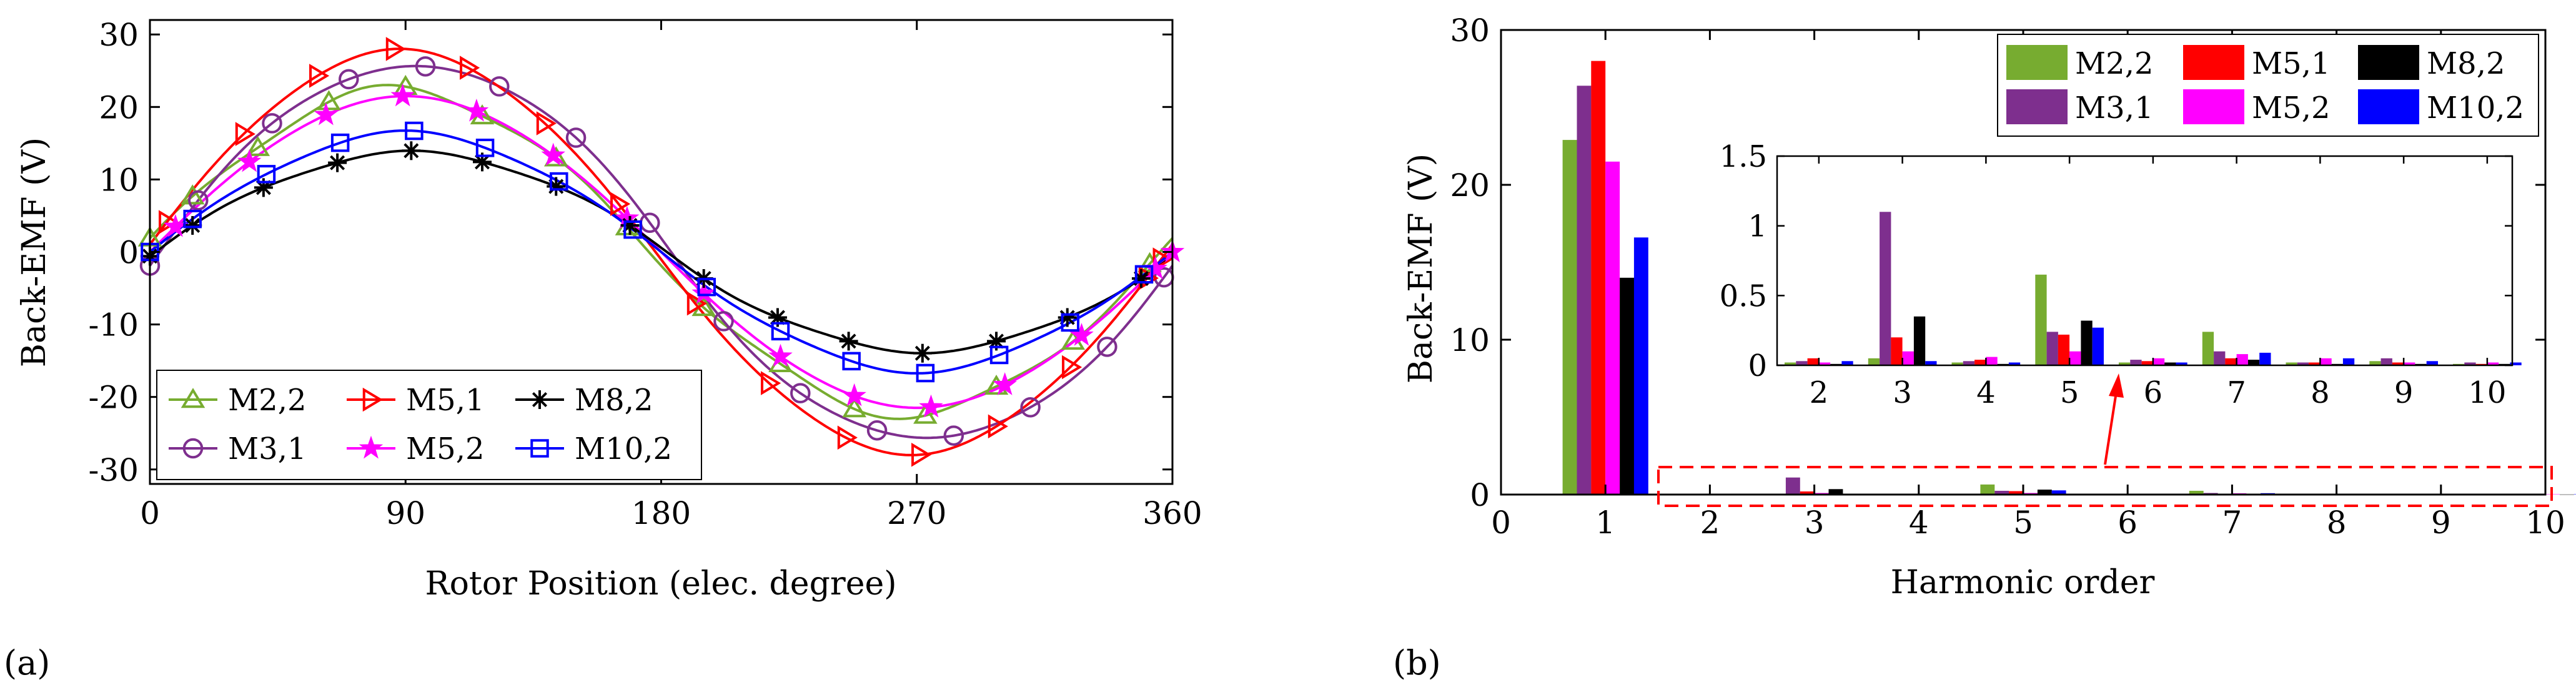 The image size is (2576, 695). I want to click on chart-b-inset-bars, so click(2153, 288).